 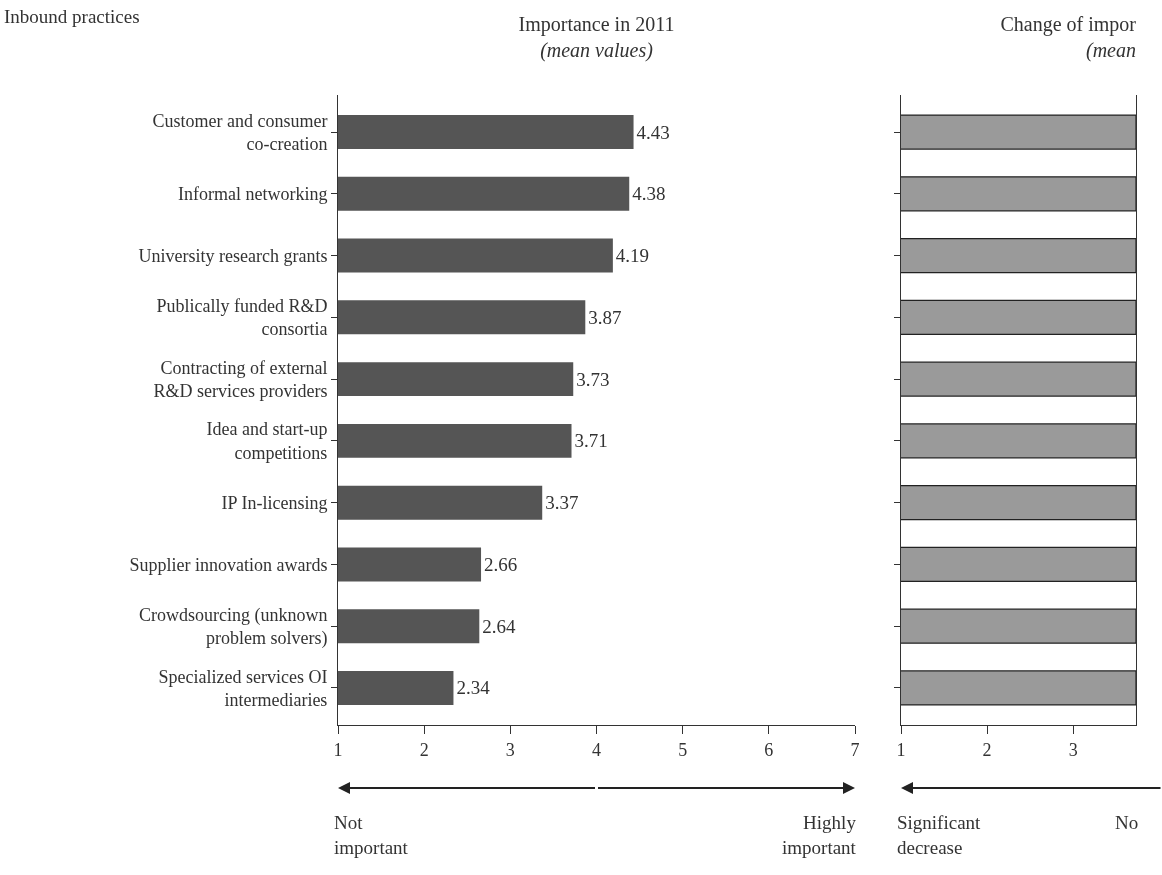 What do you see at coordinates (233, 255) in the screenshot?
I see `y-tick-label: University research grants` at bounding box center [233, 255].